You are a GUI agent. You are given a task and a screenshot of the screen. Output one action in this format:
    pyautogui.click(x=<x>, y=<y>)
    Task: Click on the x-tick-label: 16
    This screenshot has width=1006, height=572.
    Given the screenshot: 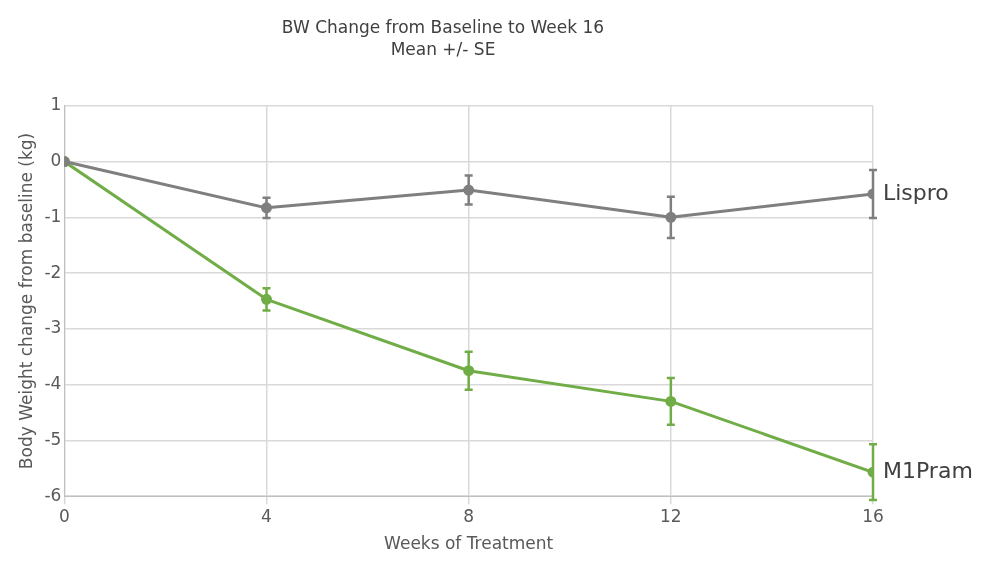 What is the action you would take?
    pyautogui.click(x=873, y=515)
    